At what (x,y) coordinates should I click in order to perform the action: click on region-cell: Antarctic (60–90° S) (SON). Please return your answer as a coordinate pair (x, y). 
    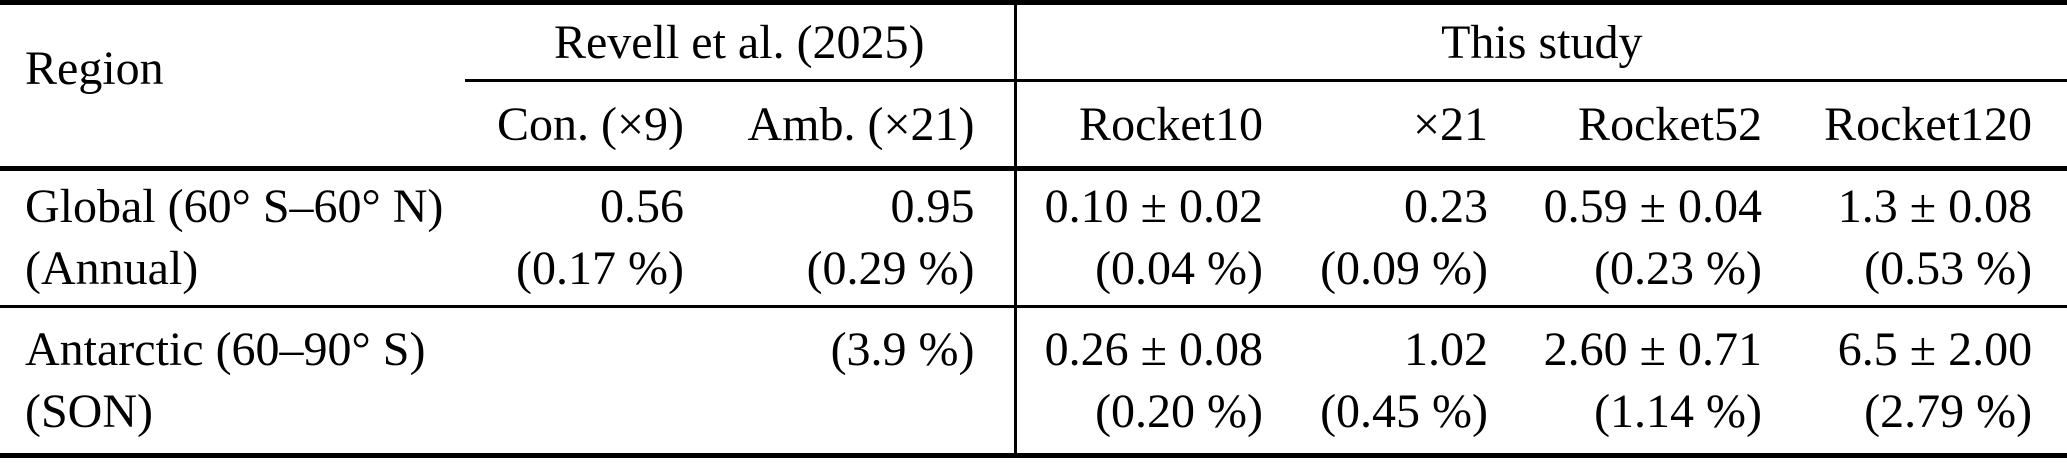
    Looking at the image, I should click on (232, 381).